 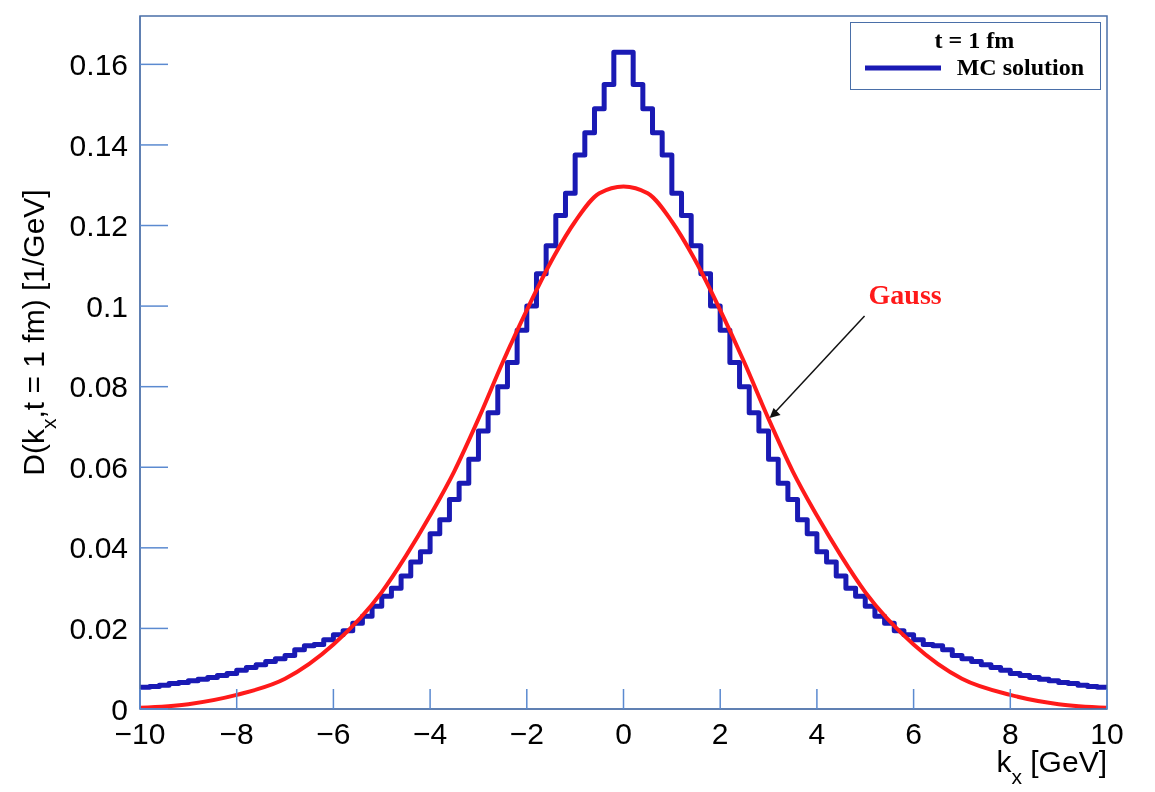 What do you see at coordinates (623, 734) in the screenshot?
I see `x-tick-label: 0` at bounding box center [623, 734].